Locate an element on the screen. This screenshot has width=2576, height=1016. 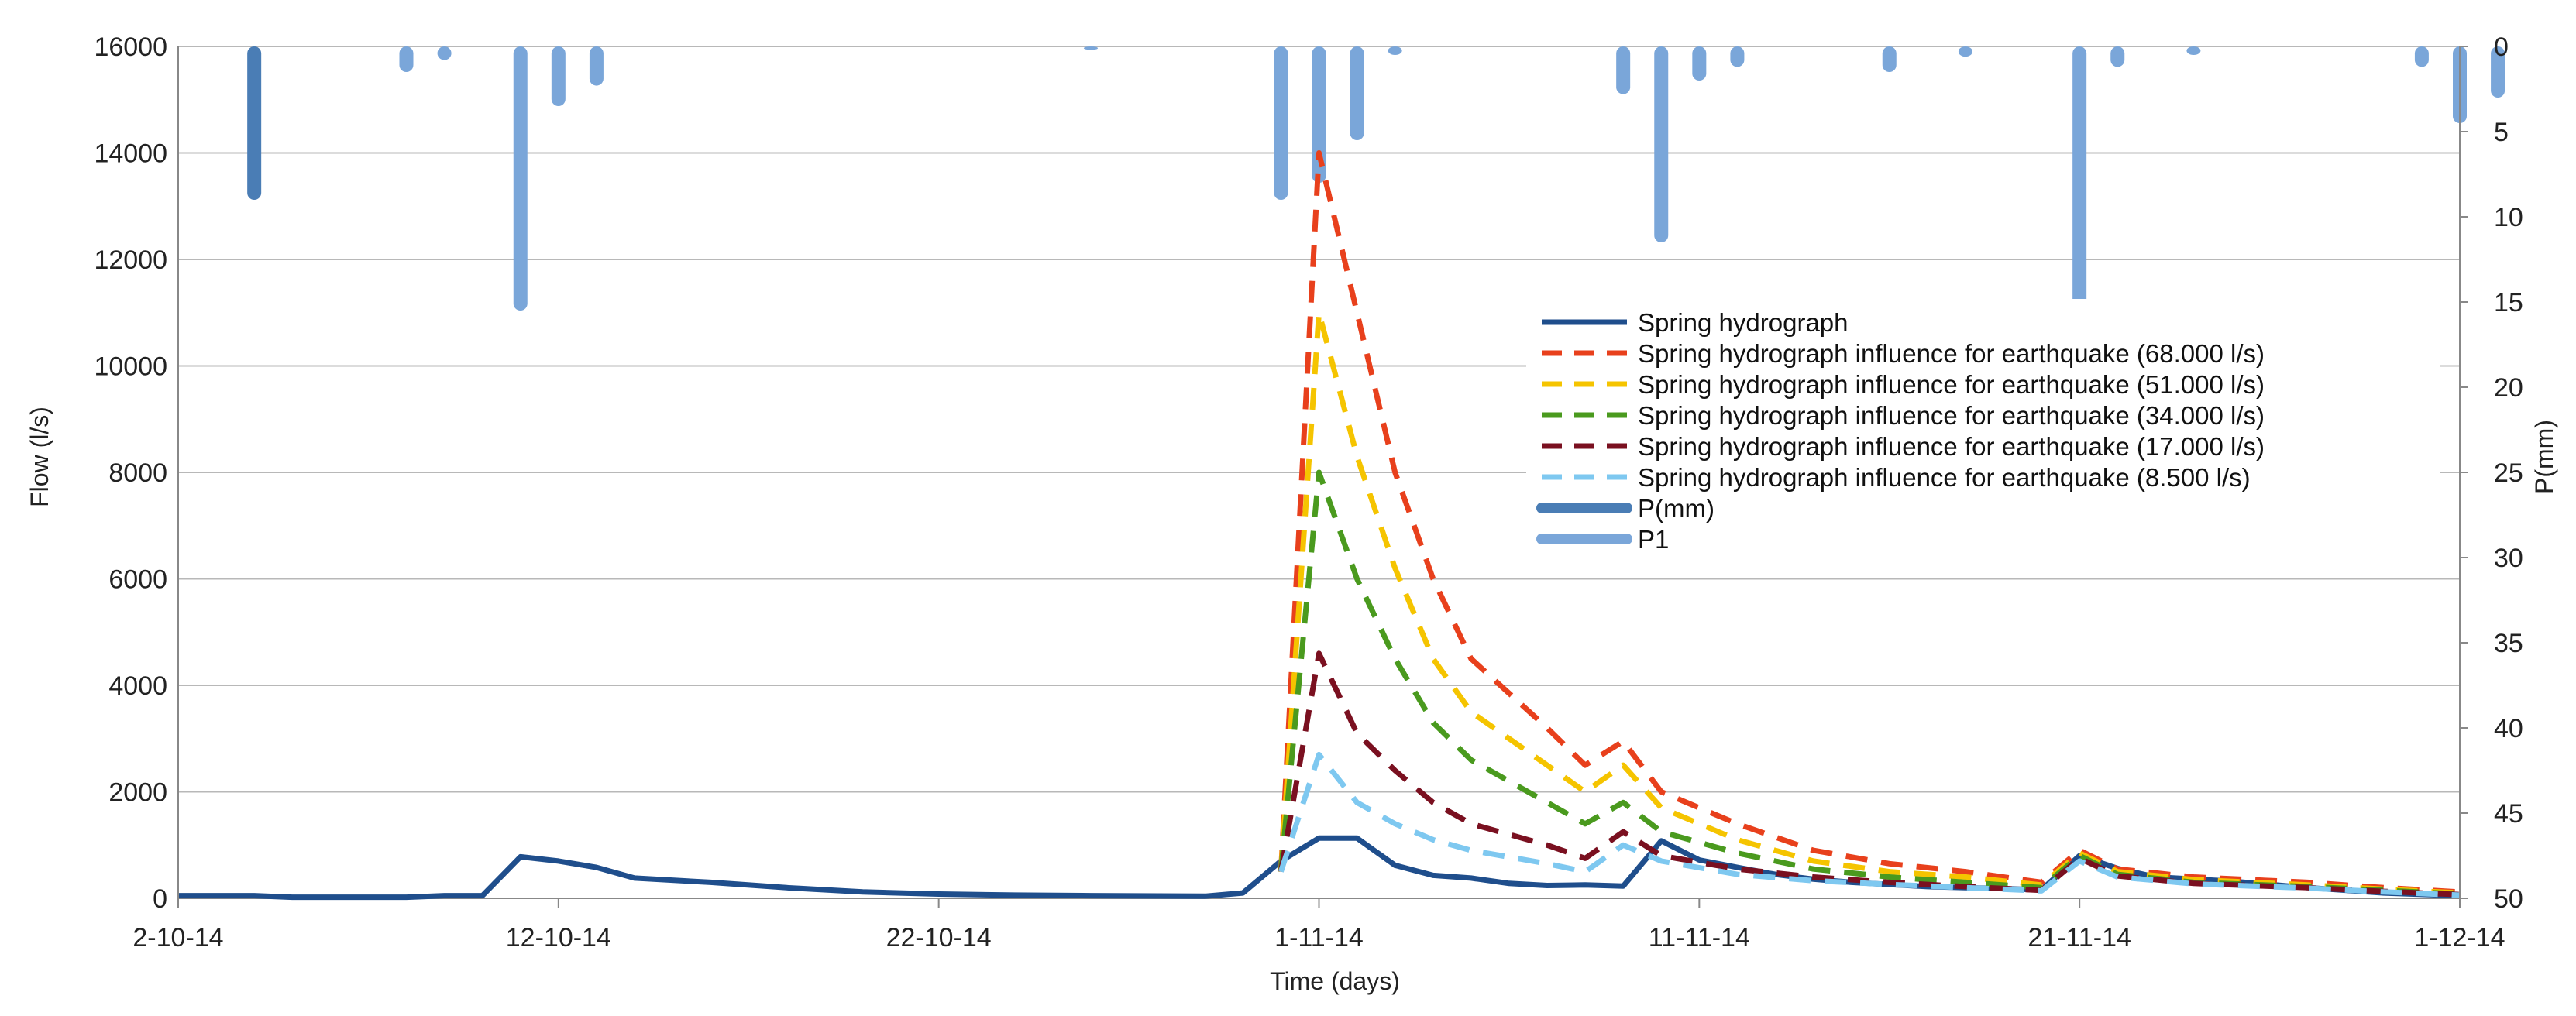
x-tick-label: 22-10-14 is located at coordinates (939, 937).